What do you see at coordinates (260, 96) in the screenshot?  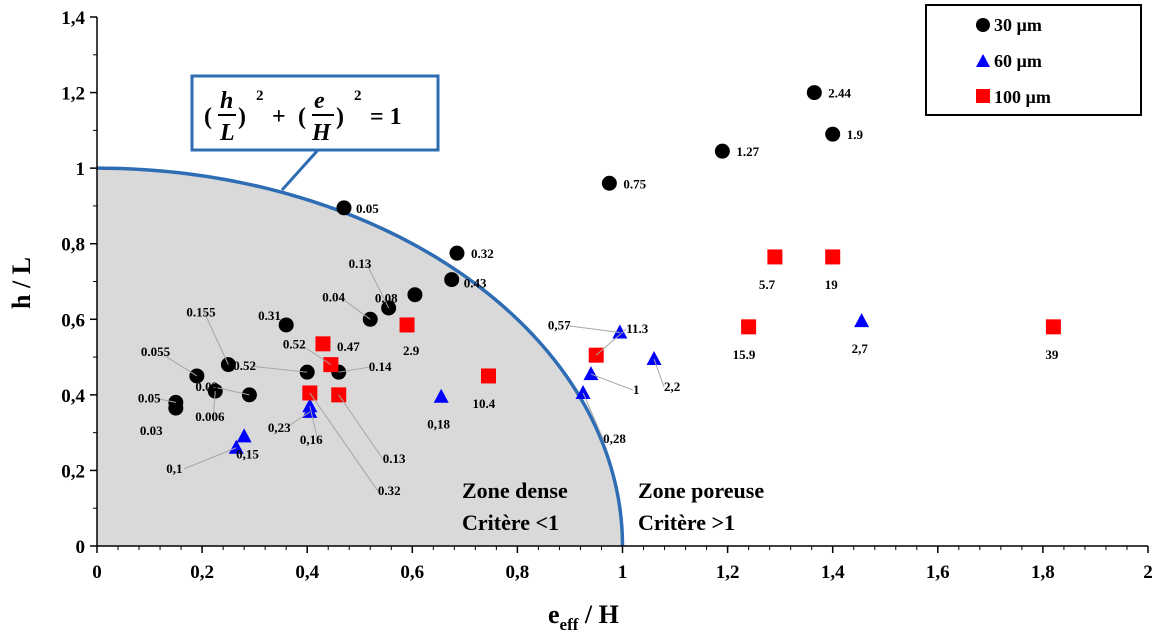 I see `formula-exp-1: 2` at bounding box center [260, 96].